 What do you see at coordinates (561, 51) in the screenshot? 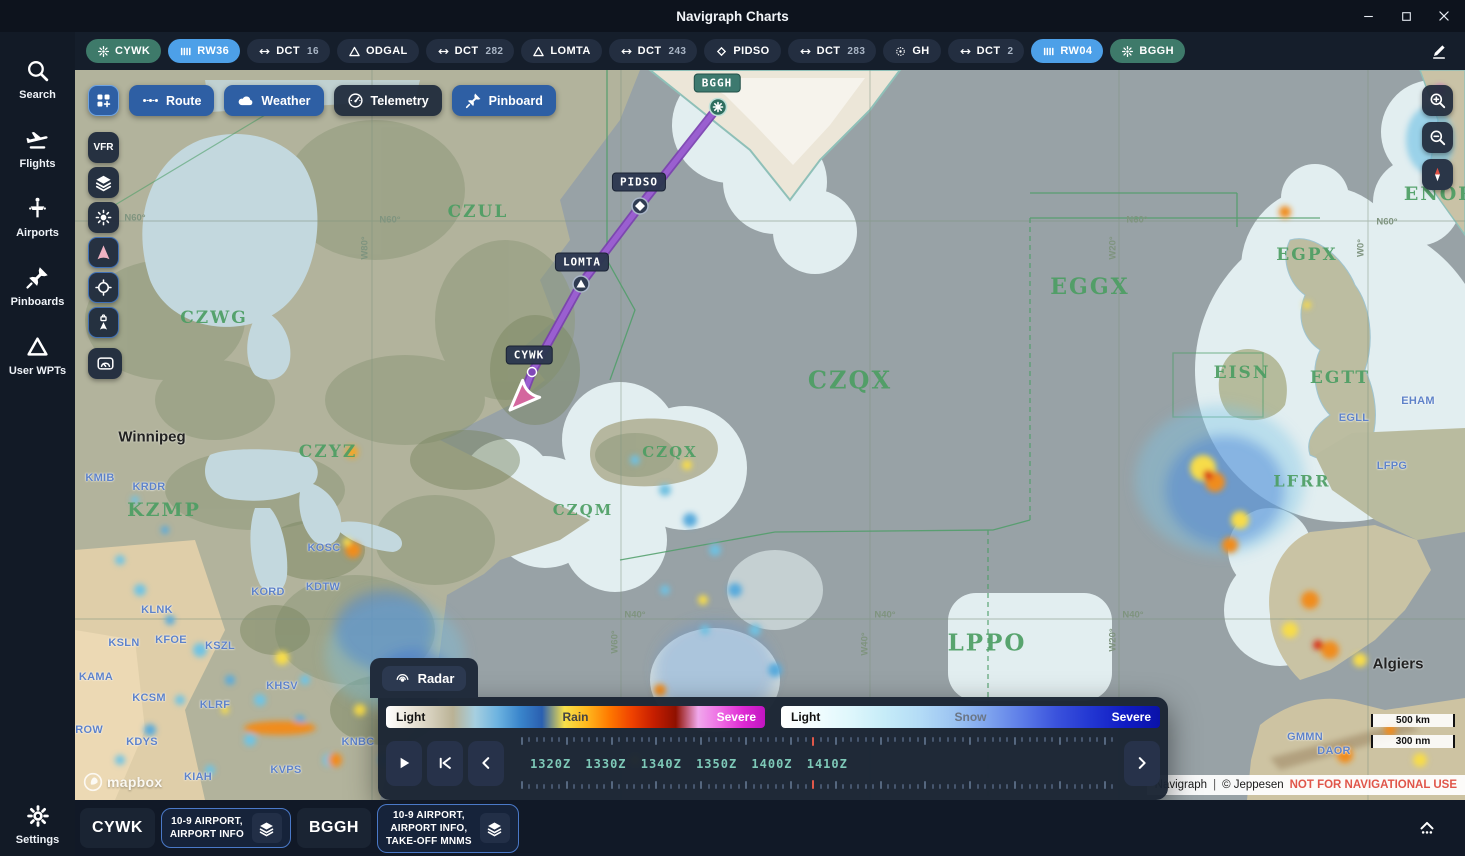
I see `route-pill-lomta: LOMTA` at bounding box center [561, 51].